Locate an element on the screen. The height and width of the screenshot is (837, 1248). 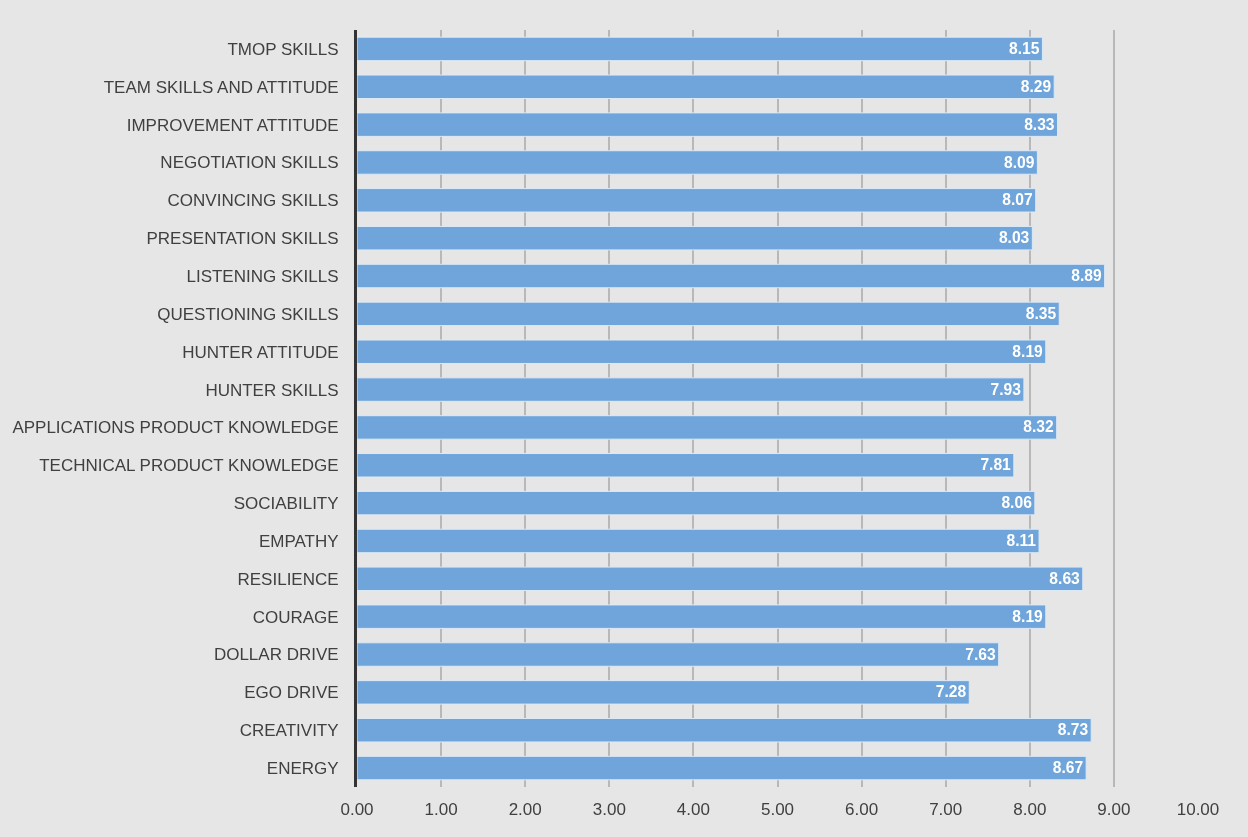
y-tick-label: HUNTER SKILLS is located at coordinates (272, 390).